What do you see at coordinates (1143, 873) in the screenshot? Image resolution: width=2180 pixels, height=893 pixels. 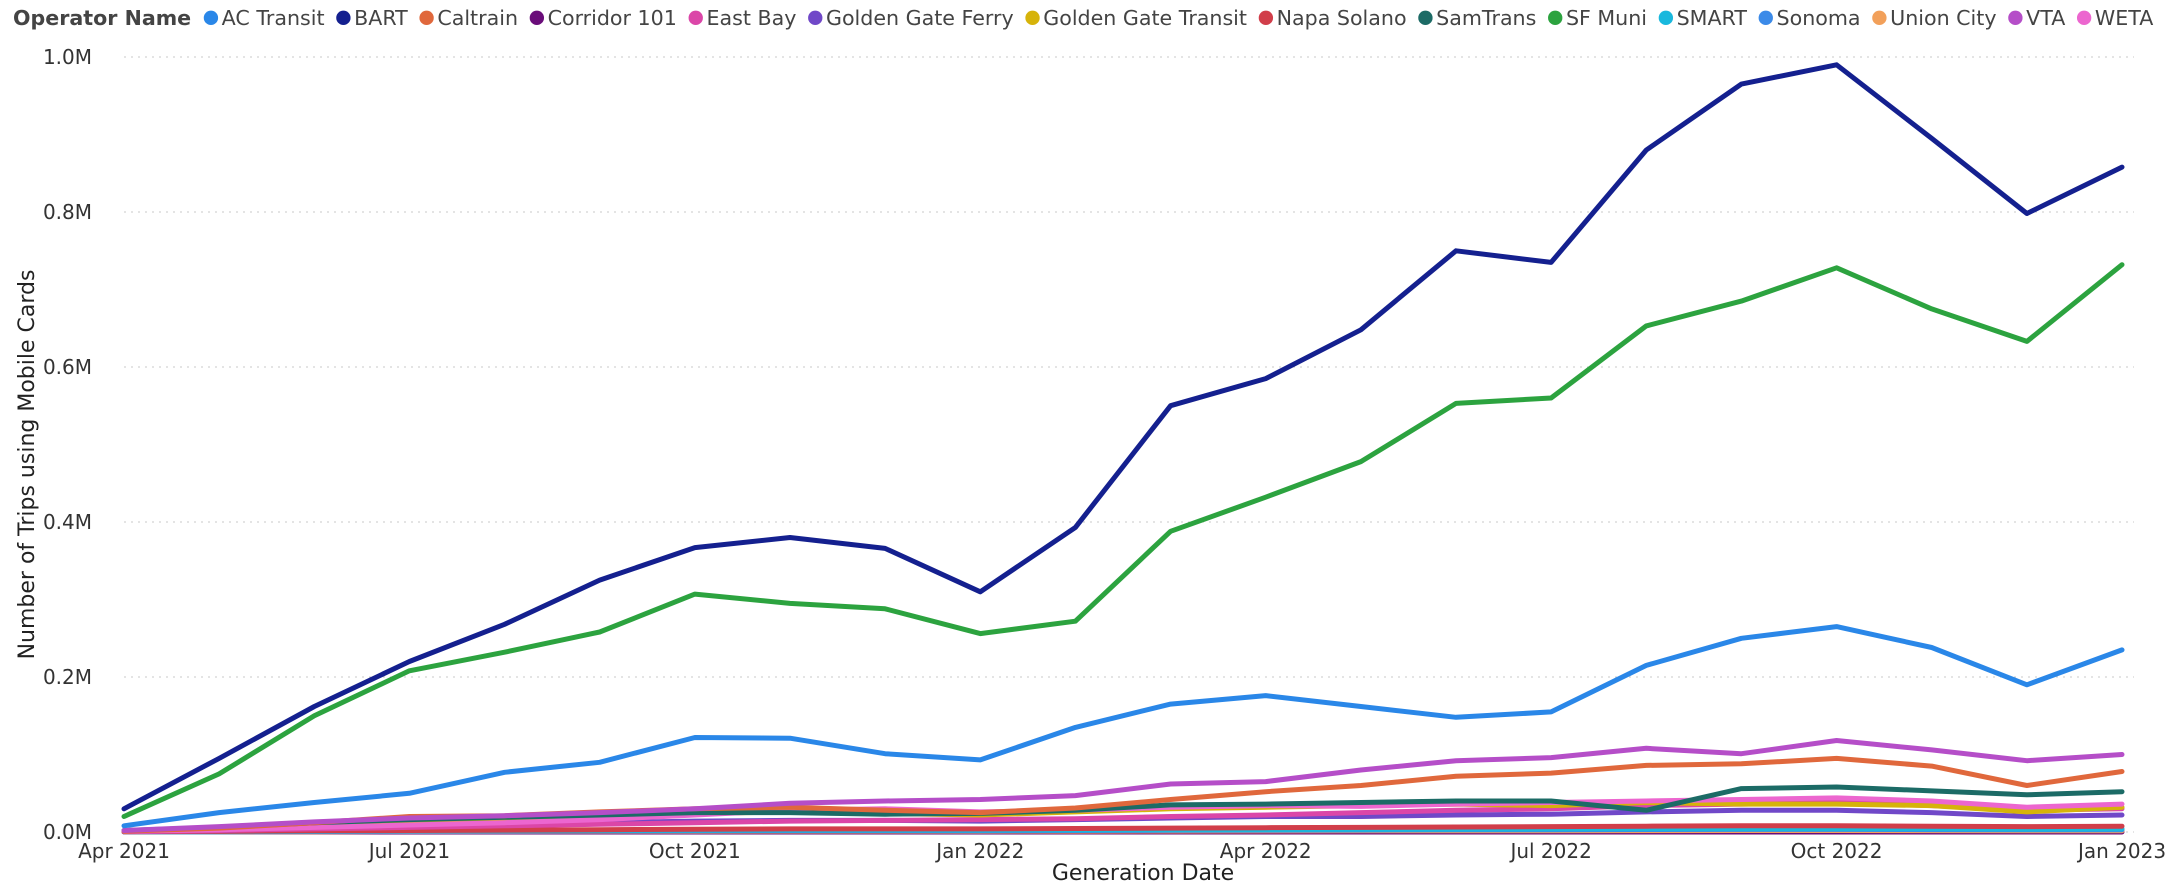 I see `x-axis-title: Generation Date` at bounding box center [1143, 873].